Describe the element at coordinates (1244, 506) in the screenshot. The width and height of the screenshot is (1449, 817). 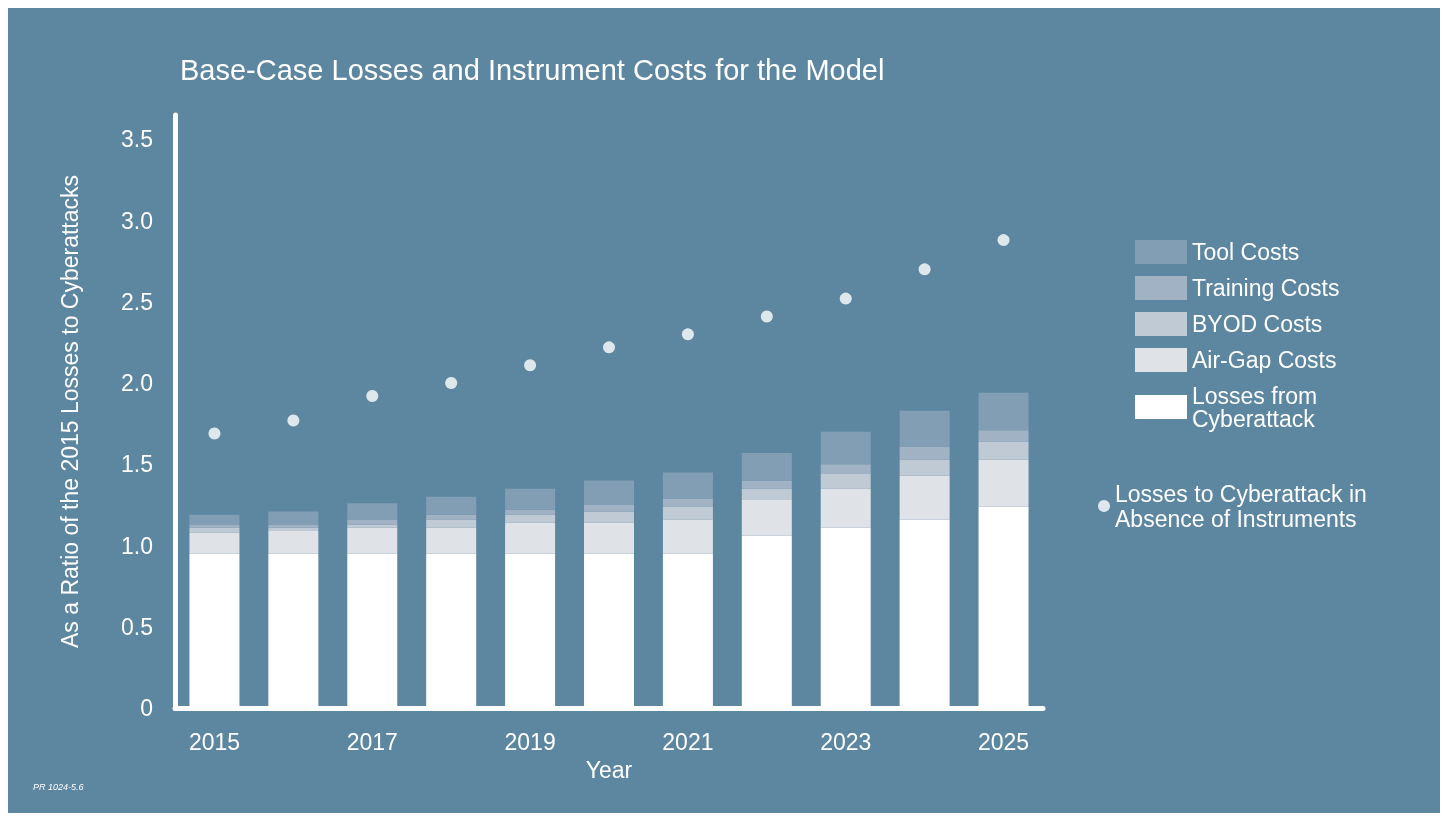
I see `legend-label: Losses to Cyberattack in Absence of Instruments` at that location.